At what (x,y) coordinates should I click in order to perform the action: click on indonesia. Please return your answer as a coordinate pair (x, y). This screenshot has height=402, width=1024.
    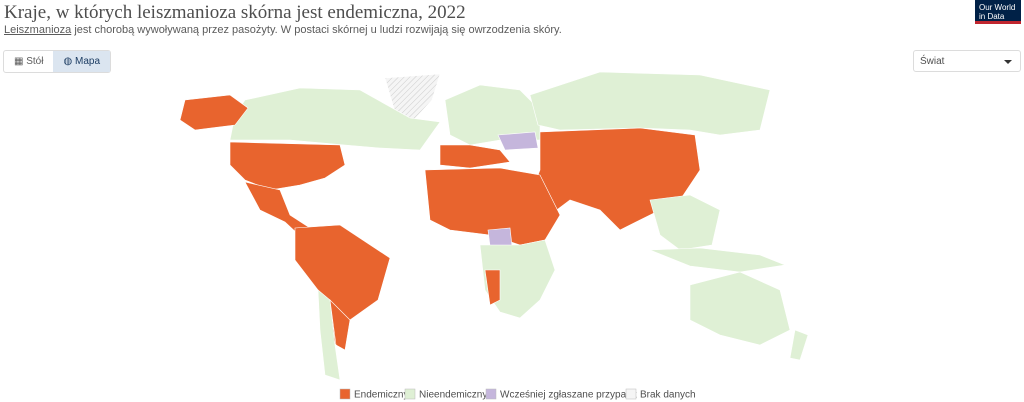
    Looking at the image, I should click on (718, 260).